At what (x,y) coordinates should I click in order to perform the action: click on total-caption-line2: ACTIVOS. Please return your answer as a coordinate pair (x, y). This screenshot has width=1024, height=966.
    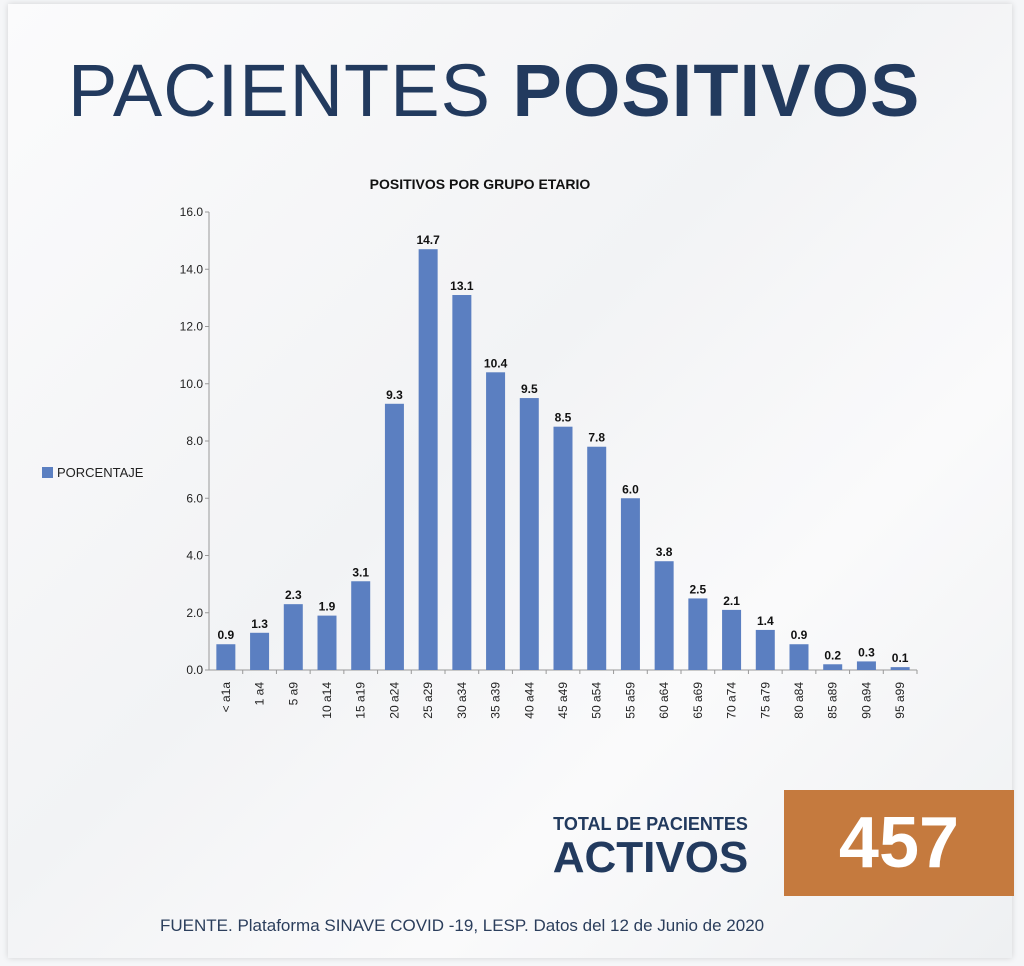
    Looking at the image, I should click on (650, 857).